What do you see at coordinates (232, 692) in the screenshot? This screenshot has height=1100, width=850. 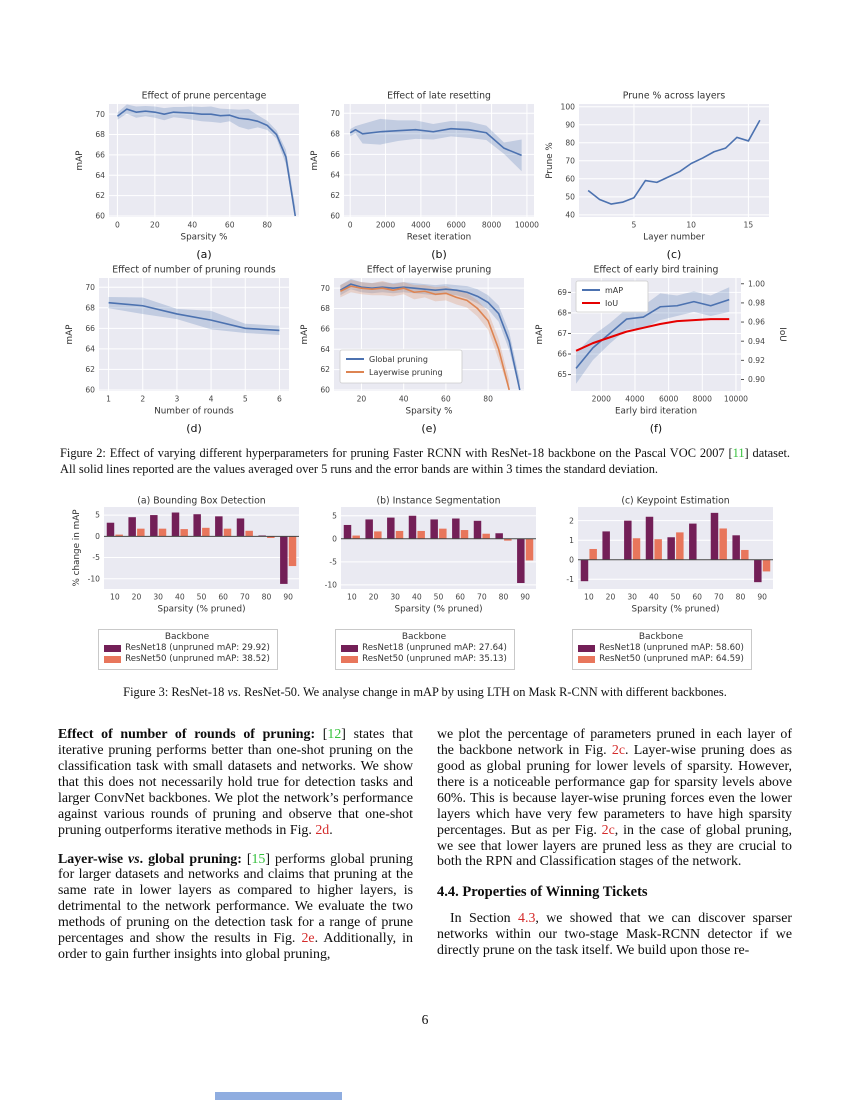 I see `text-segment: vs` at bounding box center [232, 692].